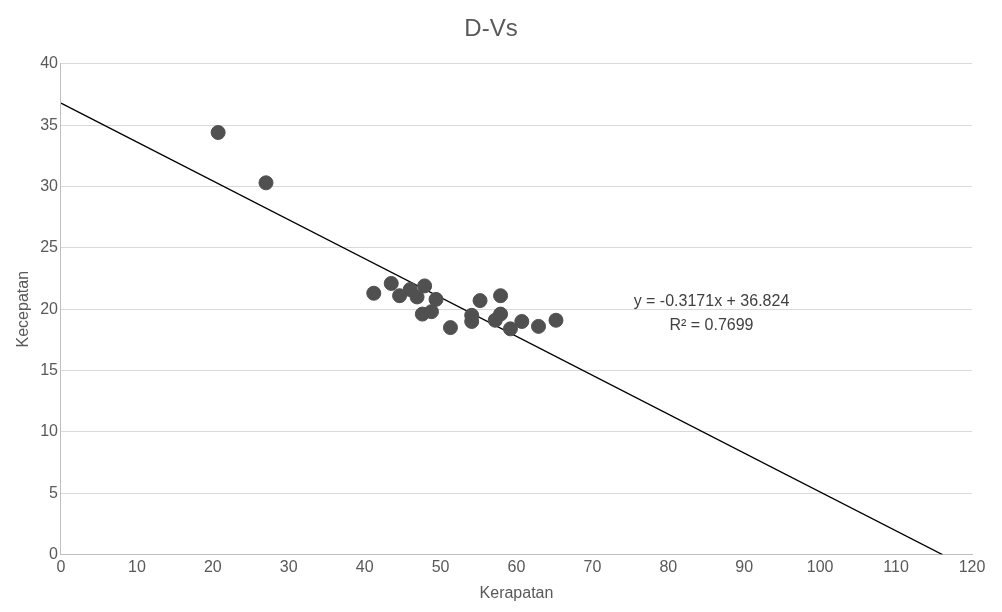 This screenshot has height=612, width=1002. Describe the element at coordinates (49, 63) in the screenshot. I see `y-tick-label: 40` at that location.